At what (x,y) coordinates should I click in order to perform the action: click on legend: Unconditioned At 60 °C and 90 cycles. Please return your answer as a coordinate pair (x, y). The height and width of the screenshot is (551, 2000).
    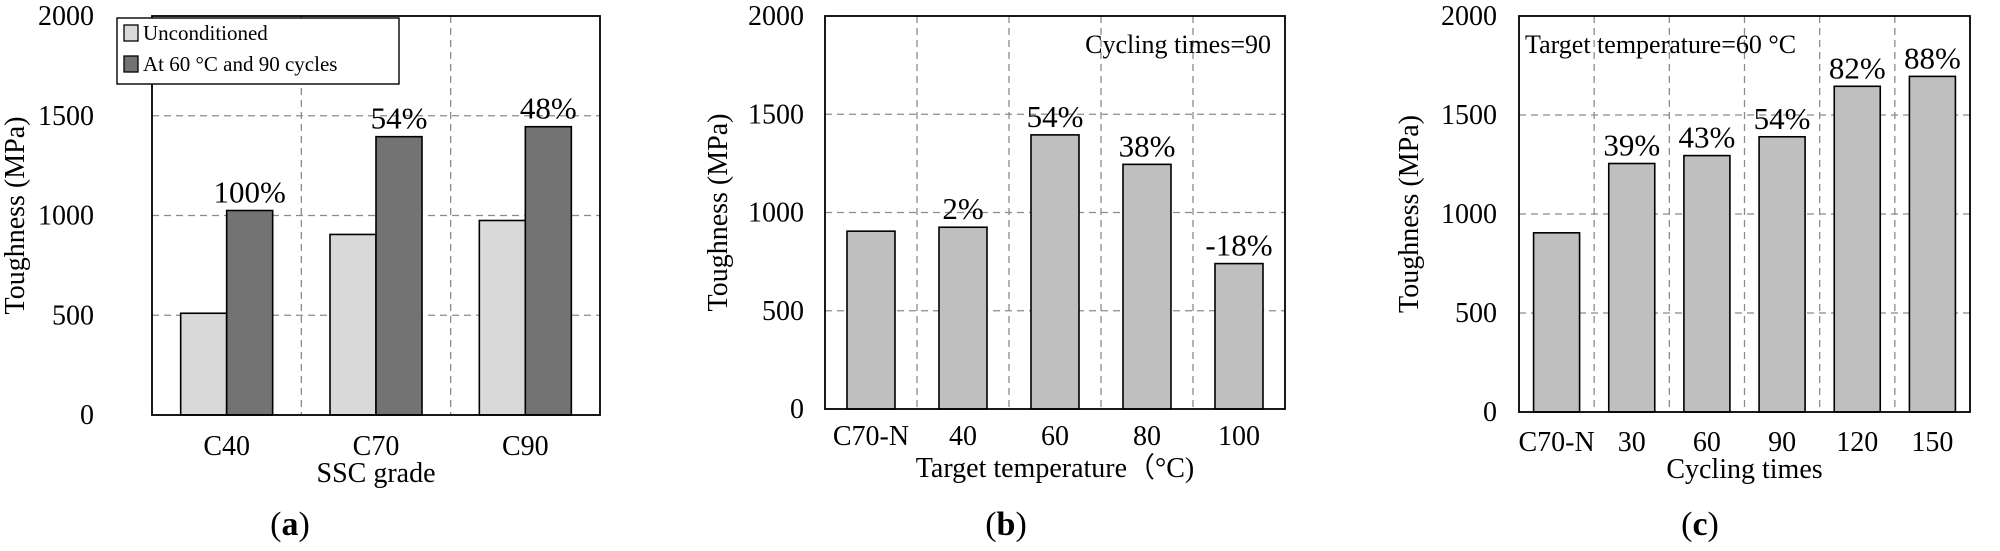
    Looking at the image, I should click on (258, 51).